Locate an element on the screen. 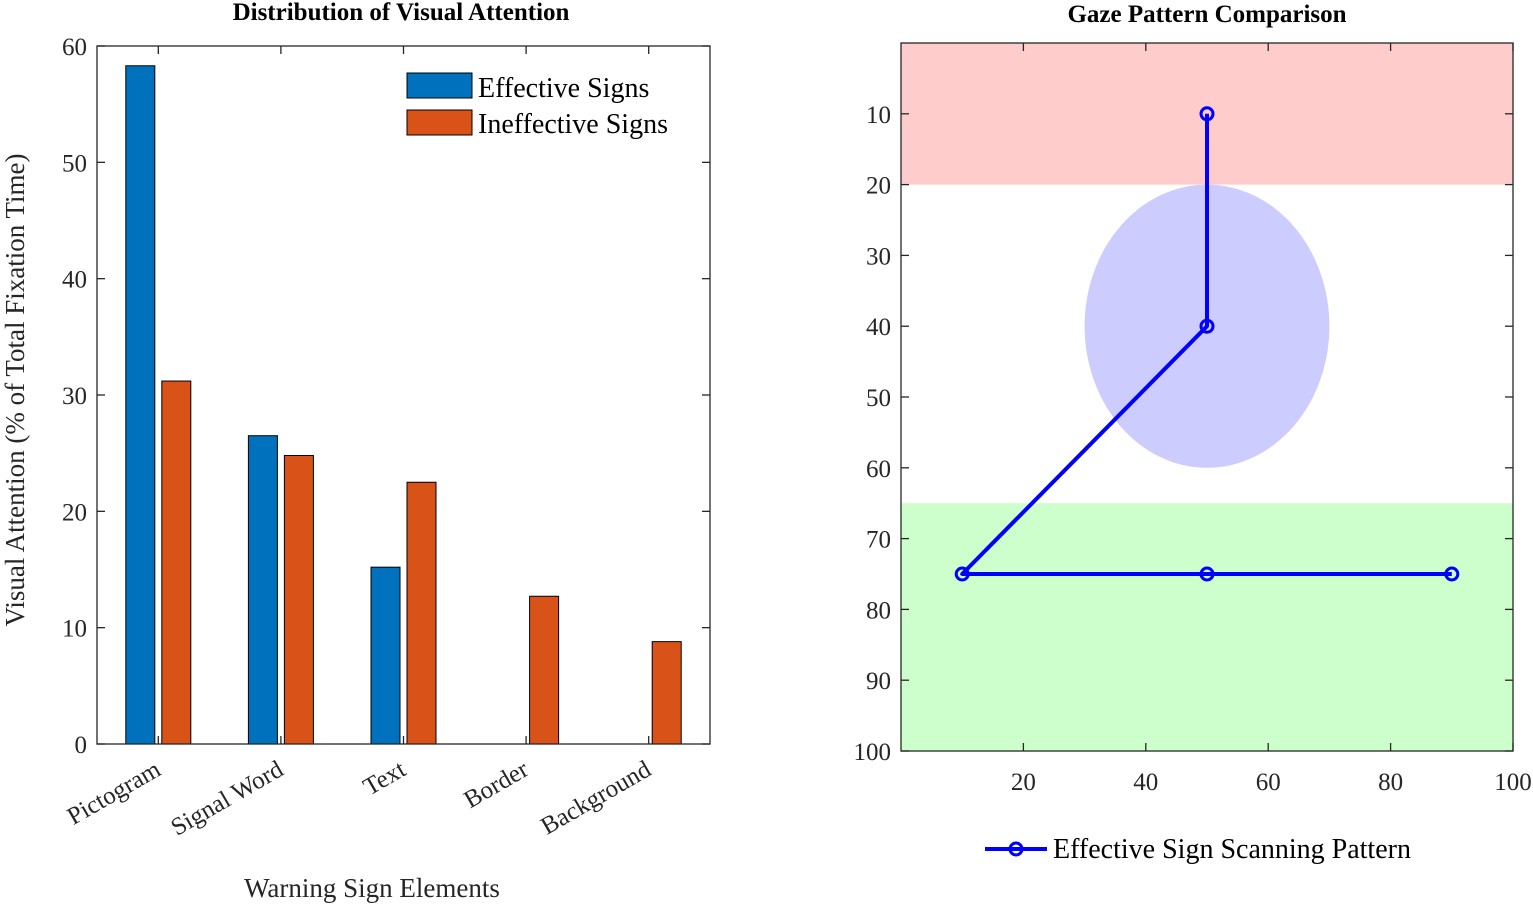 The width and height of the screenshot is (1533, 905). bar-y-tick-label: 30 is located at coordinates (74, 396).